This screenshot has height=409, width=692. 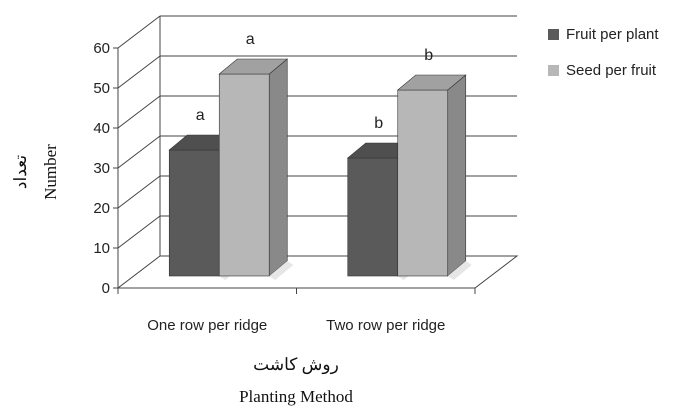 I want to click on x-tick-label: Two row per ridge, so click(x=385, y=325).